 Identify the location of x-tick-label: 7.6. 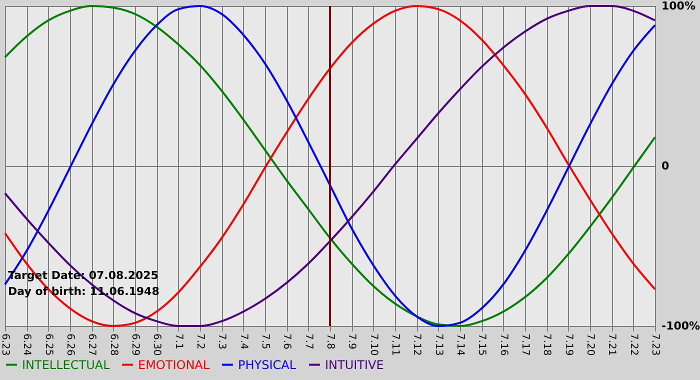
(286, 342).